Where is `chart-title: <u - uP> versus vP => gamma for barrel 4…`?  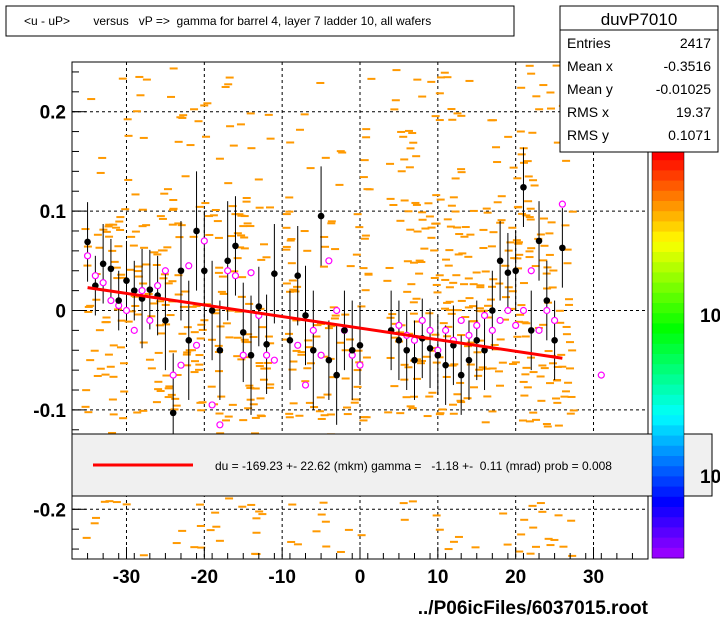 chart-title: <u - uP> versus vP => gamma for barrel 4… is located at coordinates (227, 21).